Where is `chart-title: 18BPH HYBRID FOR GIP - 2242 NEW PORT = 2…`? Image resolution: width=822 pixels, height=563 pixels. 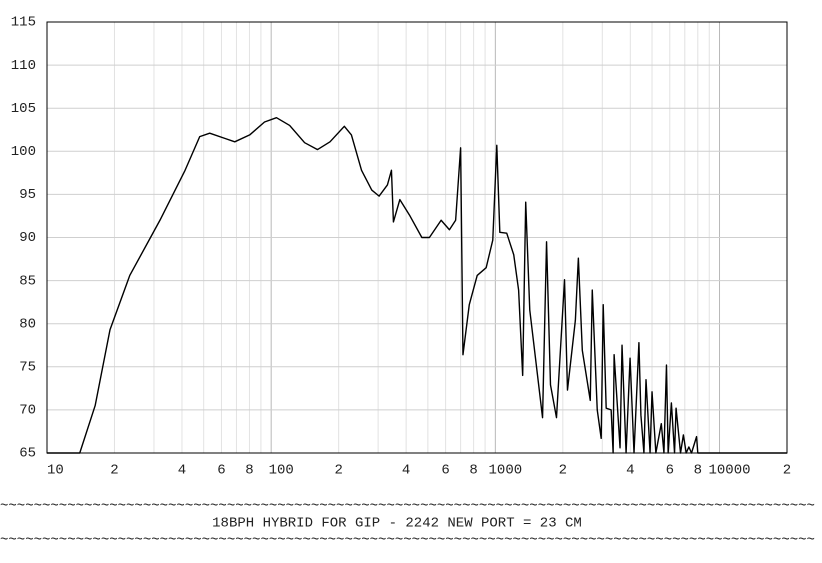 chart-title: 18BPH HYBRID FOR GIP - 2242 NEW PORT = 2… is located at coordinates (397, 524).